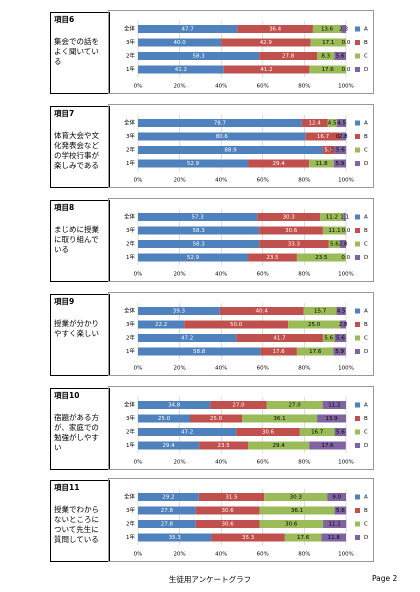  I want to click on x-tick-label: 0%, so click(138, 555).